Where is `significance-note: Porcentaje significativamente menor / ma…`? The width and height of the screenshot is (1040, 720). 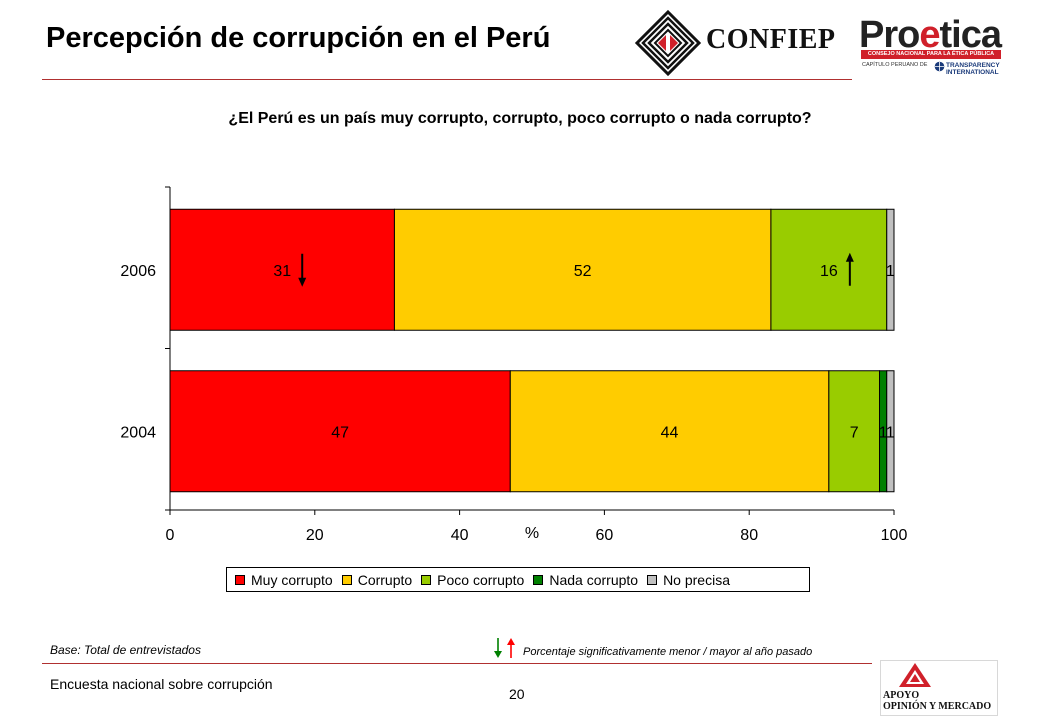
significance-note: Porcentaje significativamente menor / ma… is located at coordinates (668, 652).